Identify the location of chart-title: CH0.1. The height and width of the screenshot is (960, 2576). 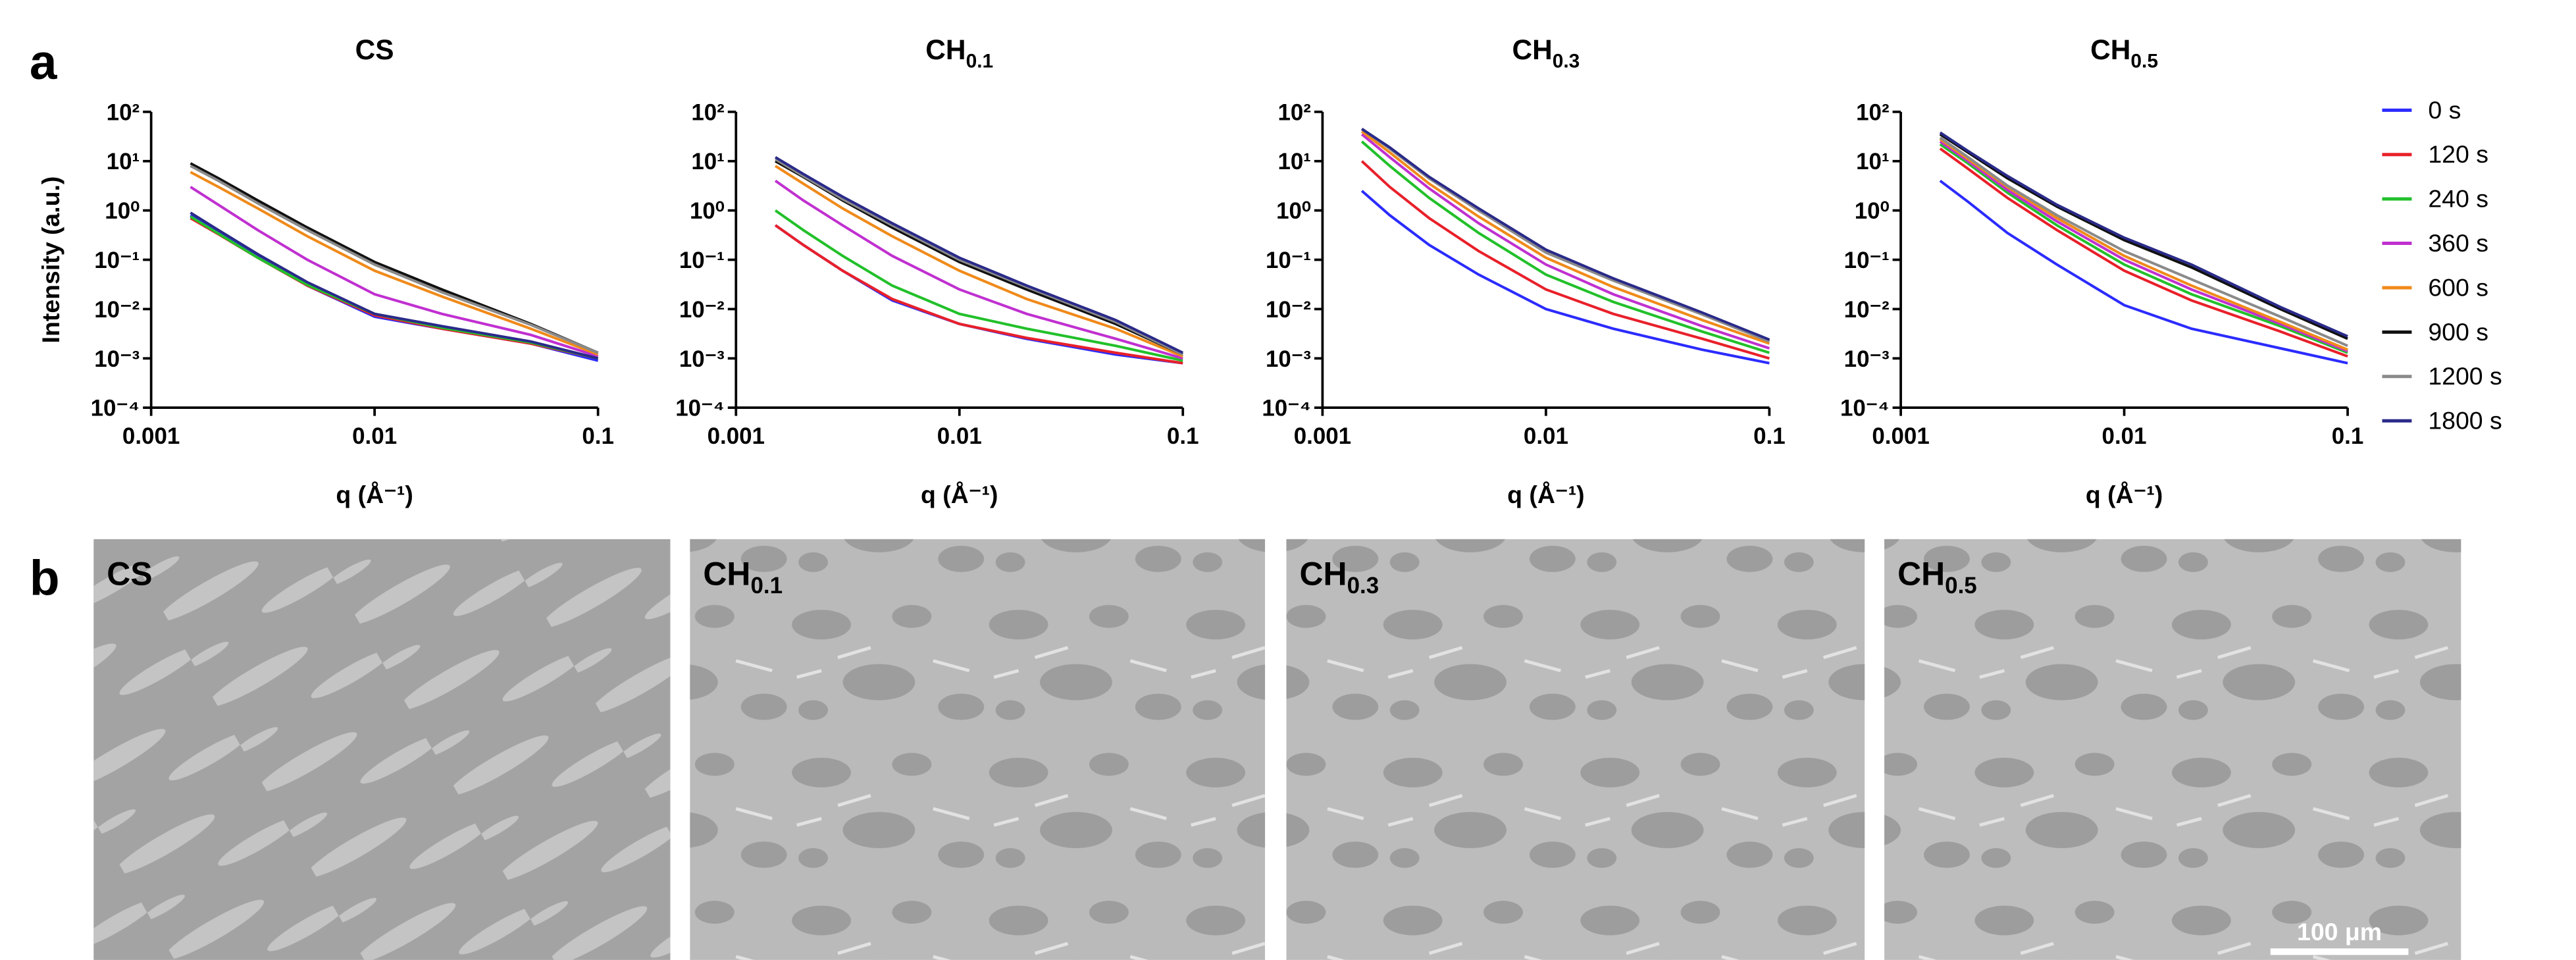
(959, 53).